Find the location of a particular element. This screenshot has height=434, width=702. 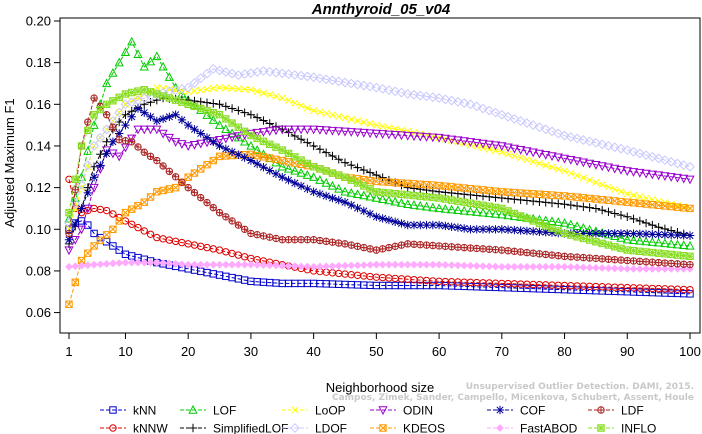

legend-marker-ldof is located at coordinates (295, 428).